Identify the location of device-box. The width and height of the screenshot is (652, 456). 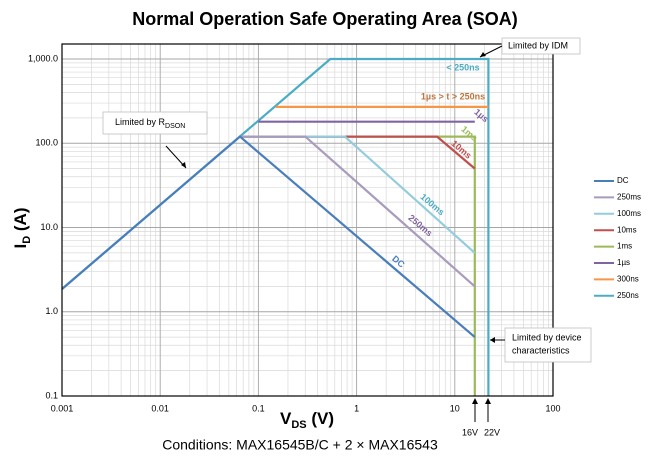
(548, 345).